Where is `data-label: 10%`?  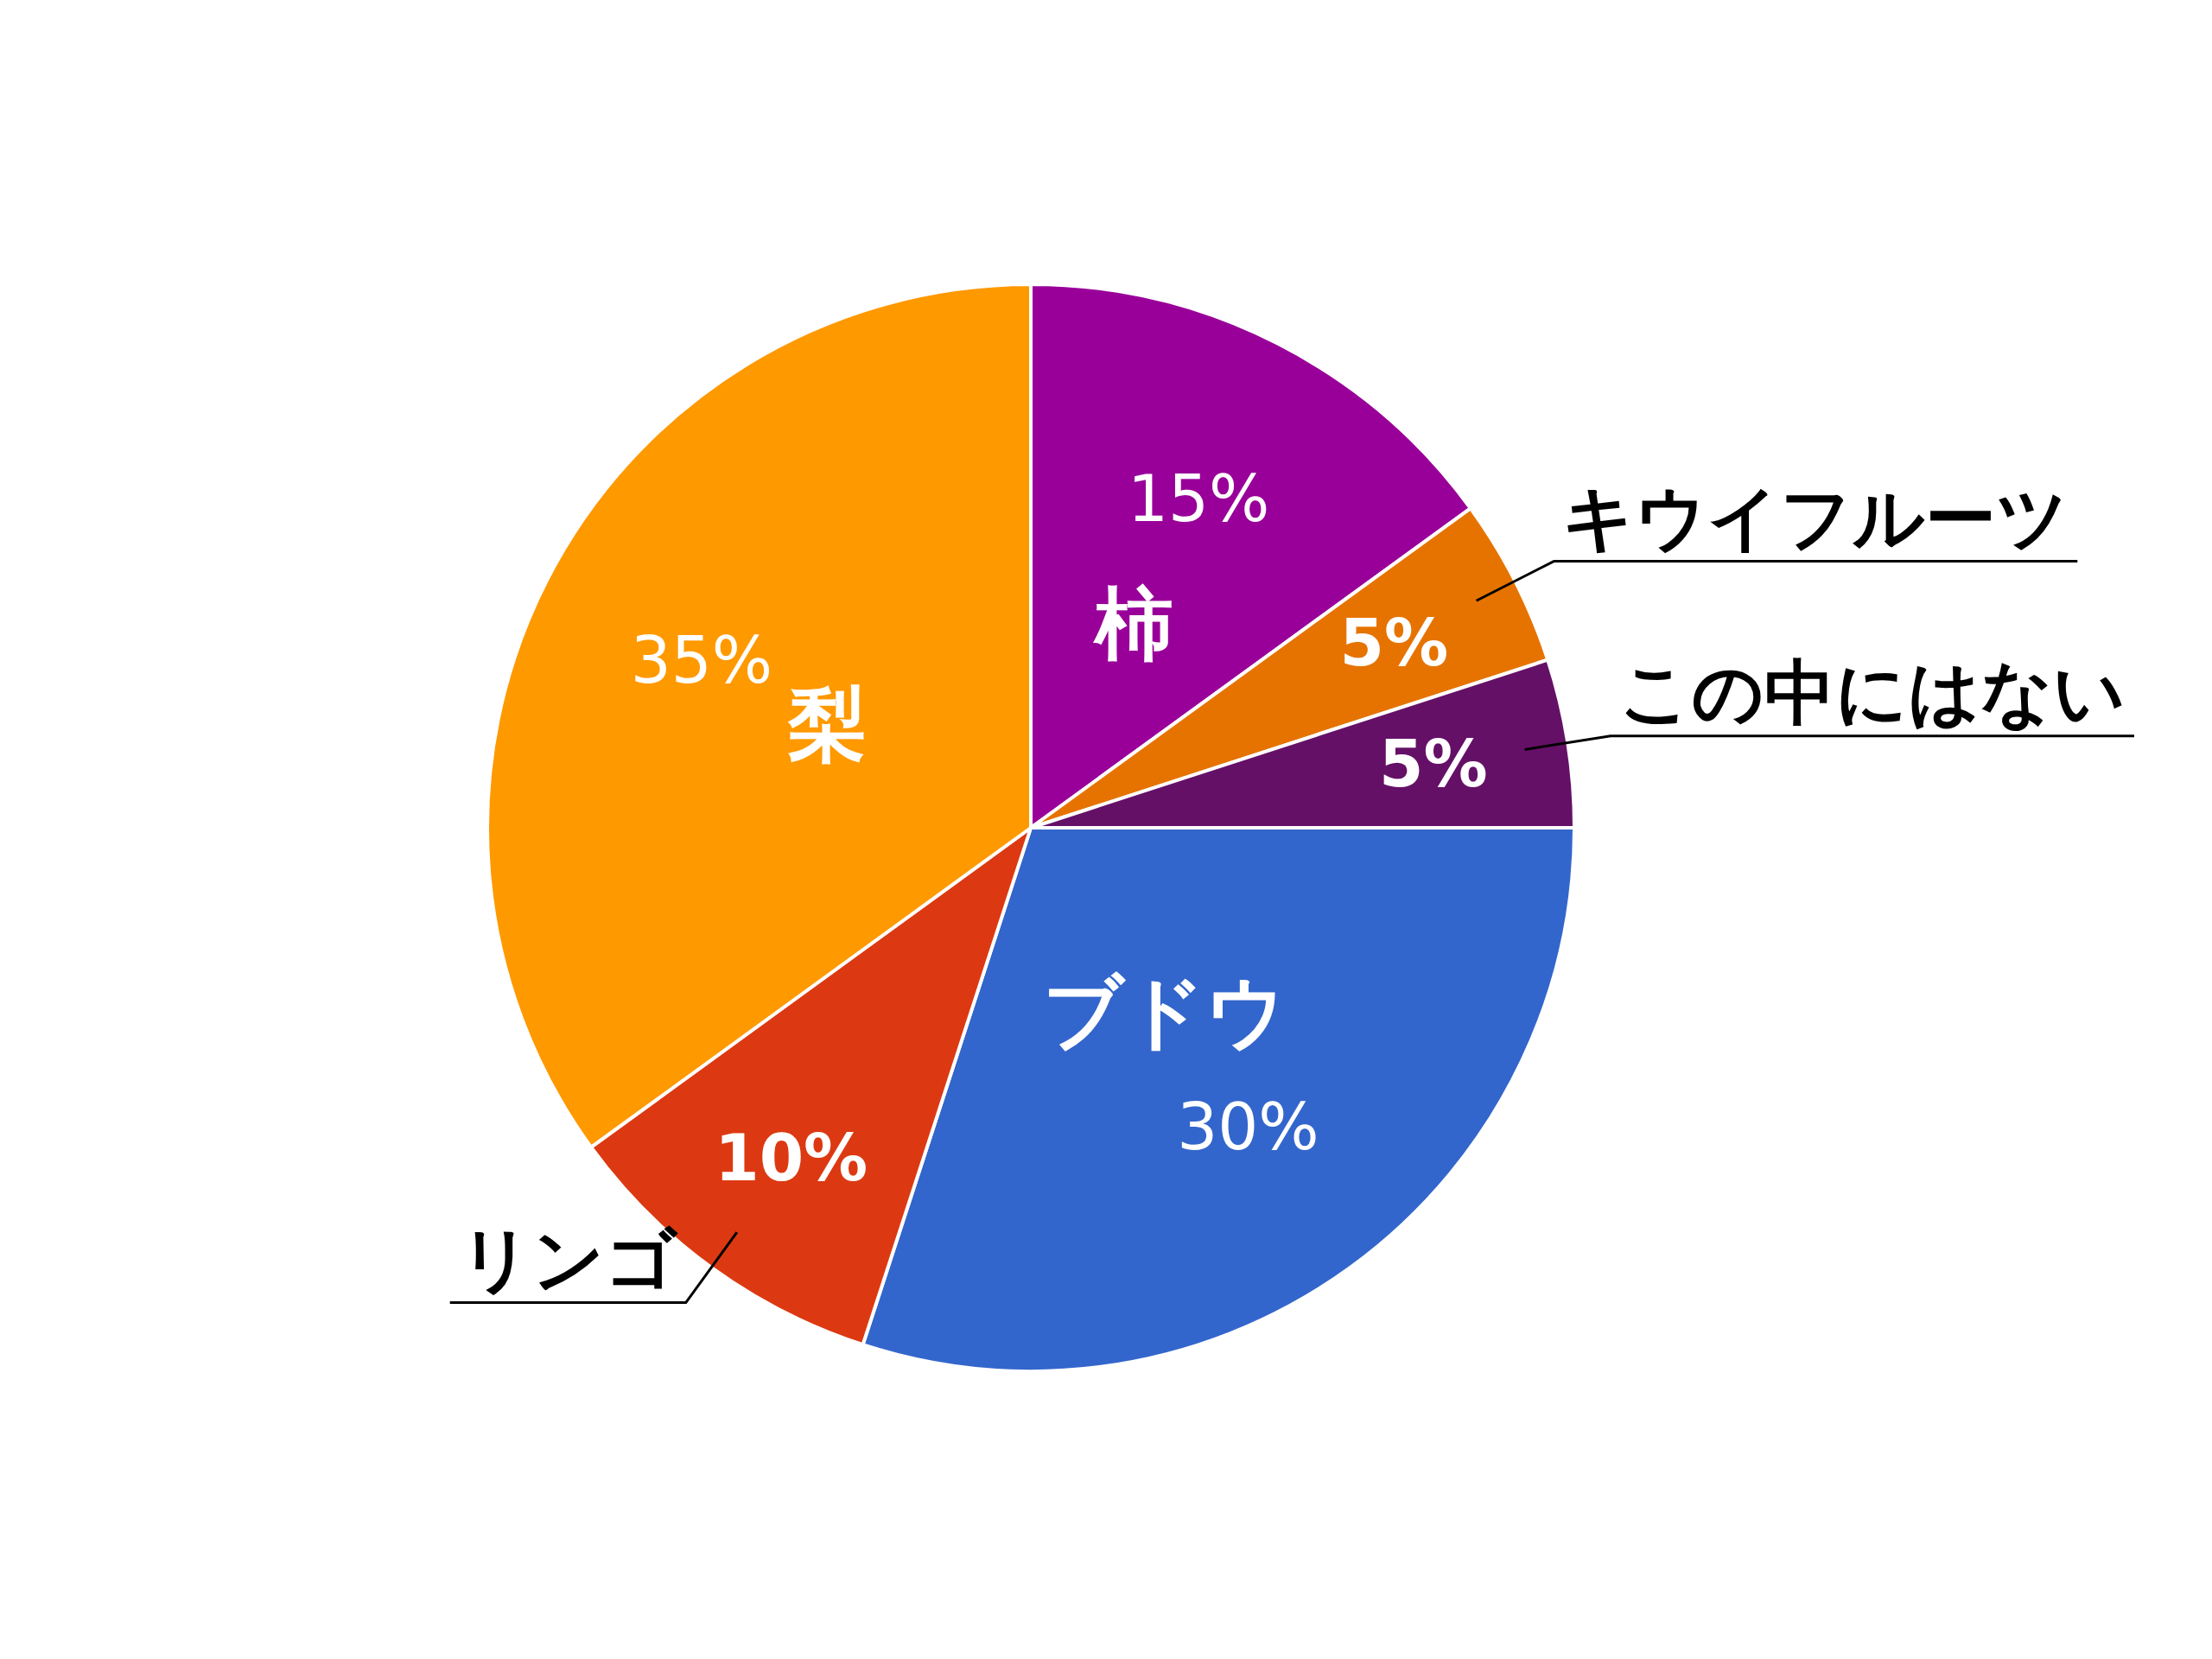
data-label: 10% is located at coordinates (791, 1157).